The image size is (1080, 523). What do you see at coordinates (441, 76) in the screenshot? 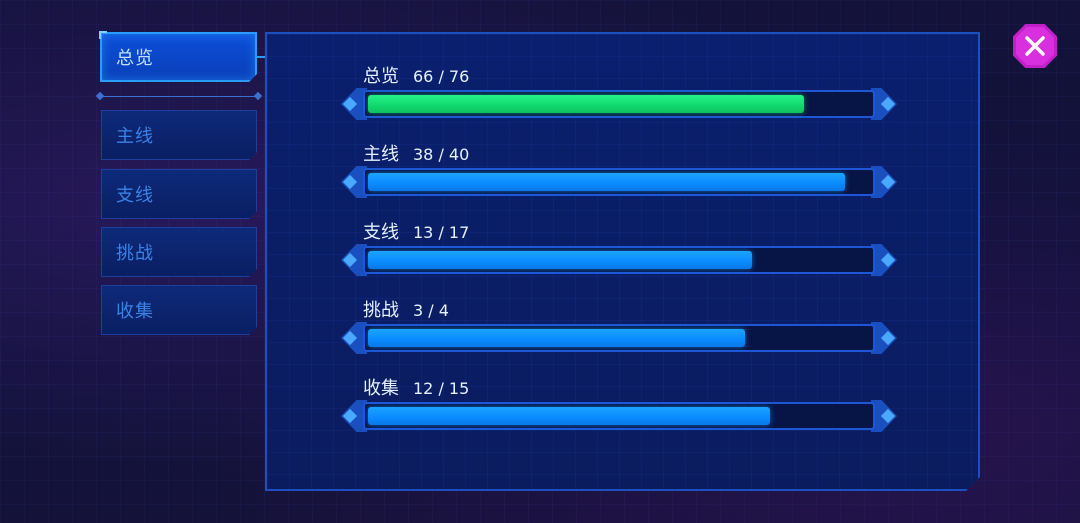
I see `progress-count: 66 / 76` at bounding box center [441, 76].